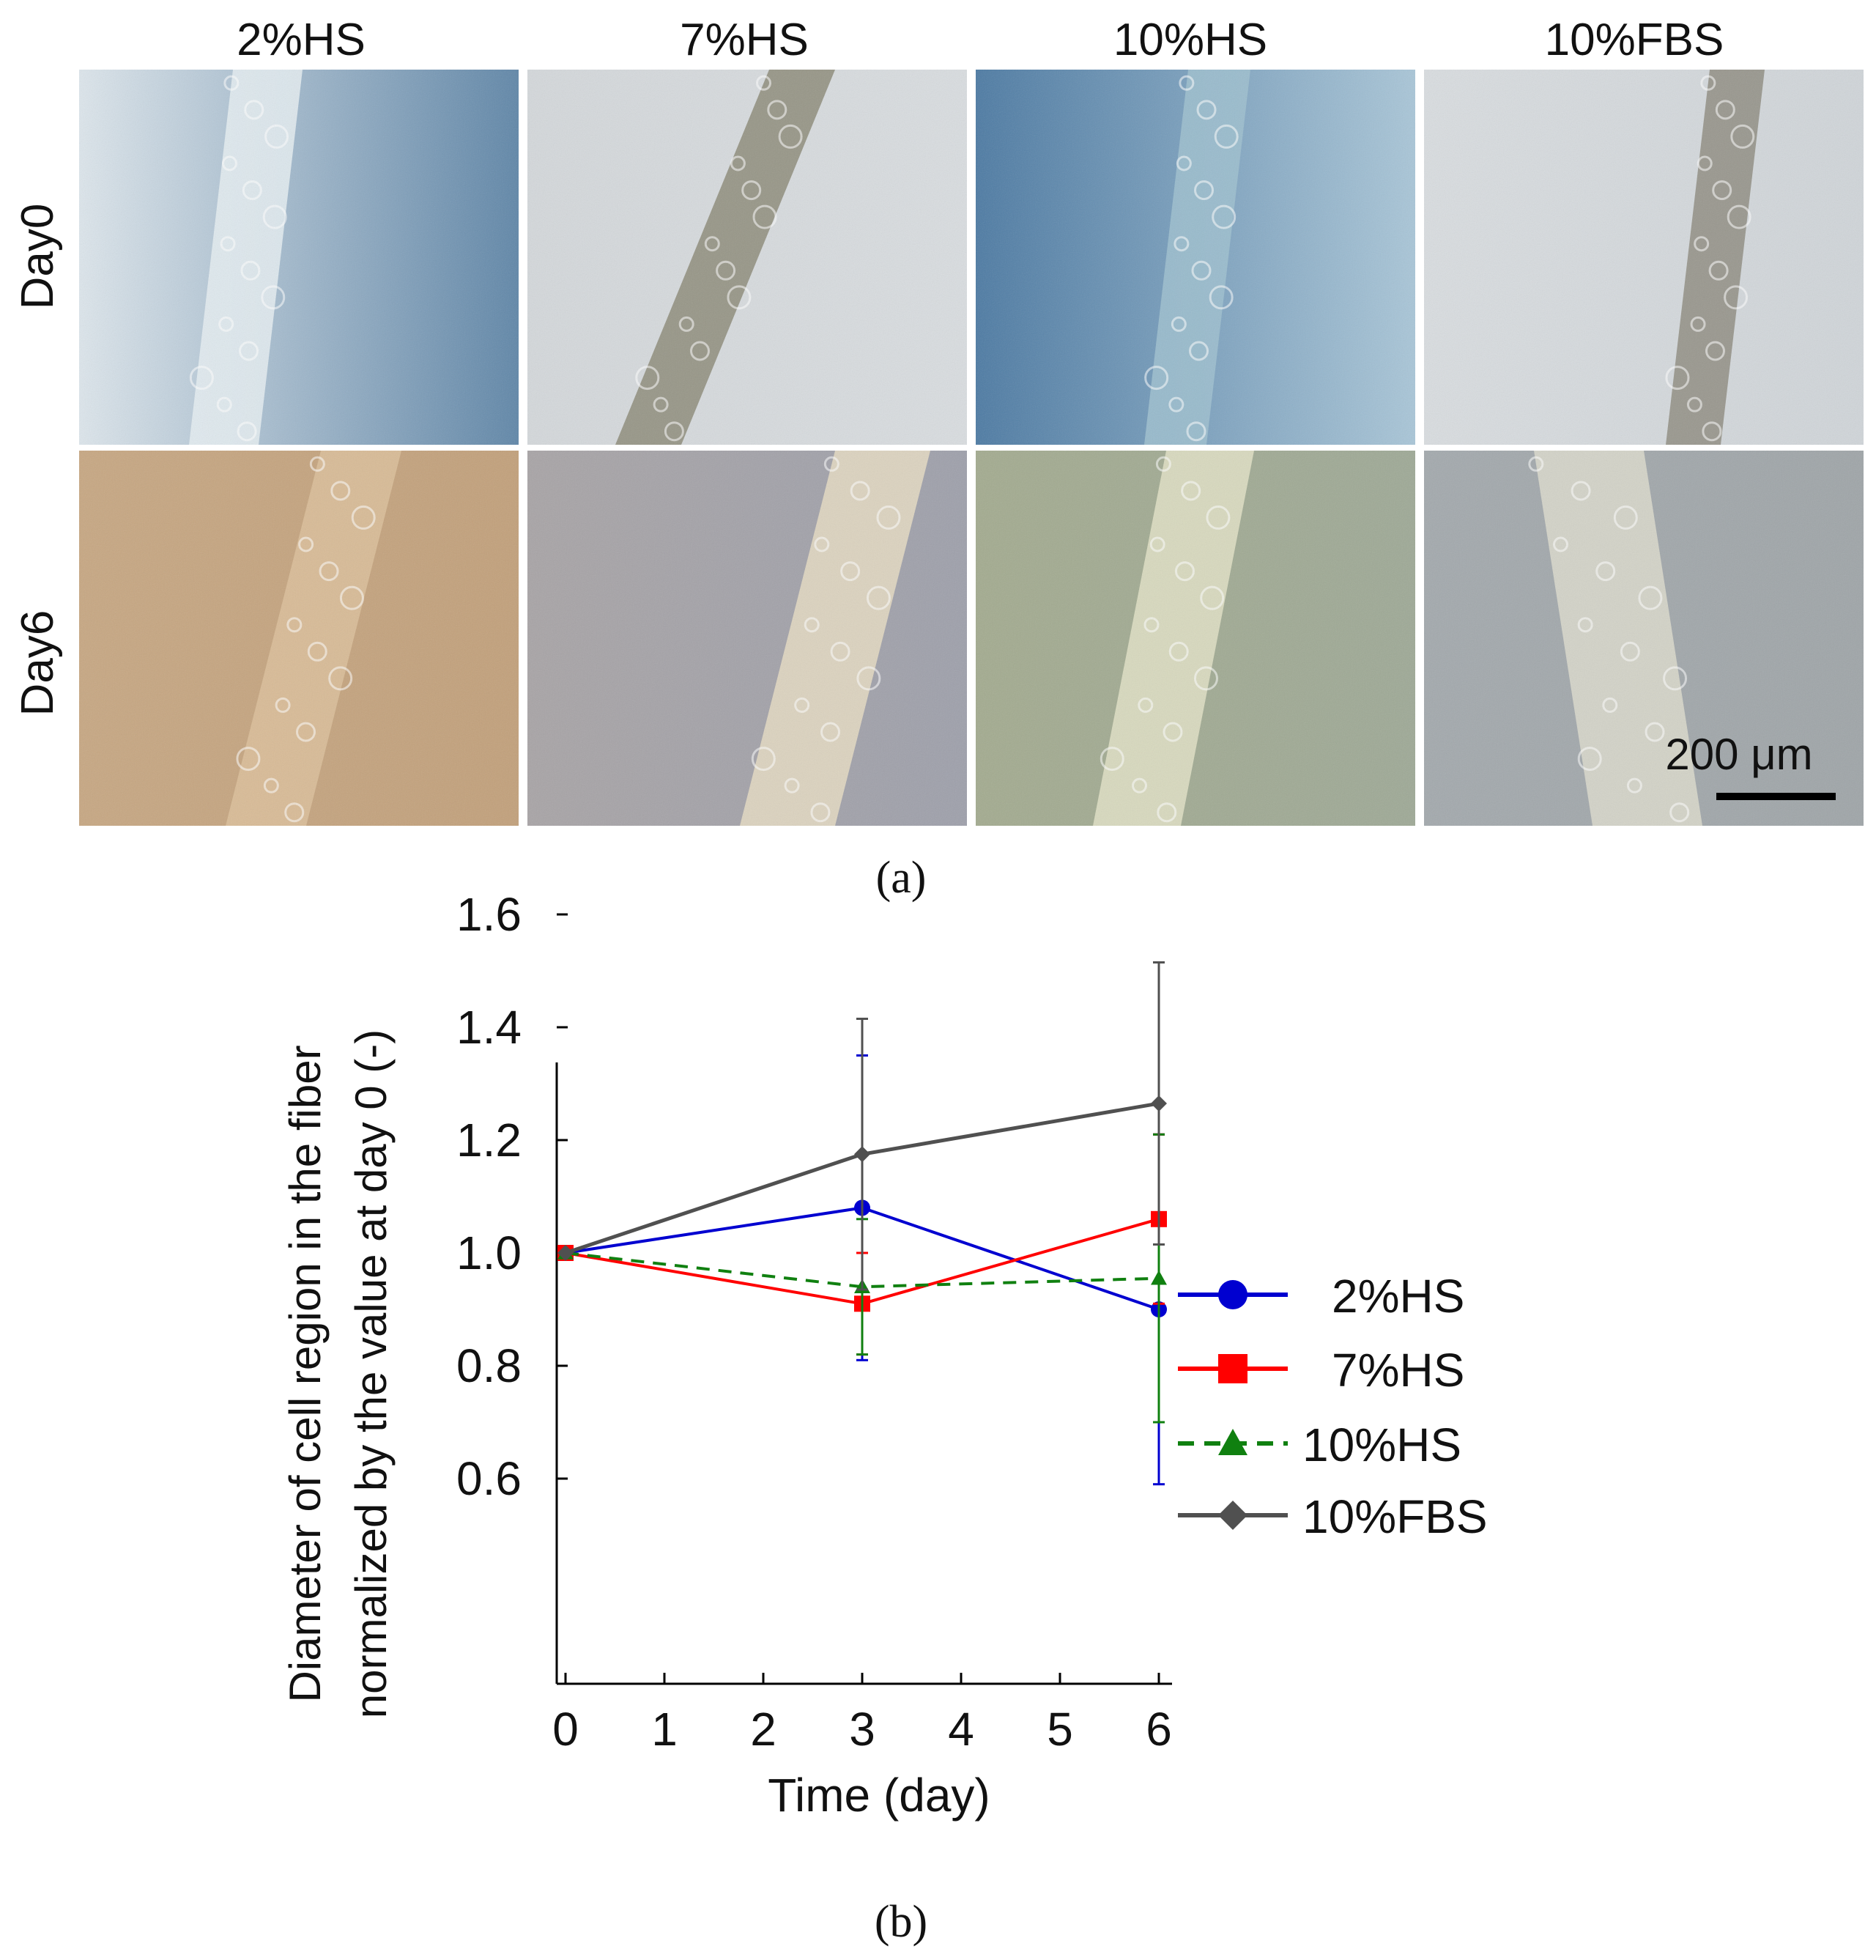  I want to click on scale-bar-label: 200 μm, so click(1738, 755).